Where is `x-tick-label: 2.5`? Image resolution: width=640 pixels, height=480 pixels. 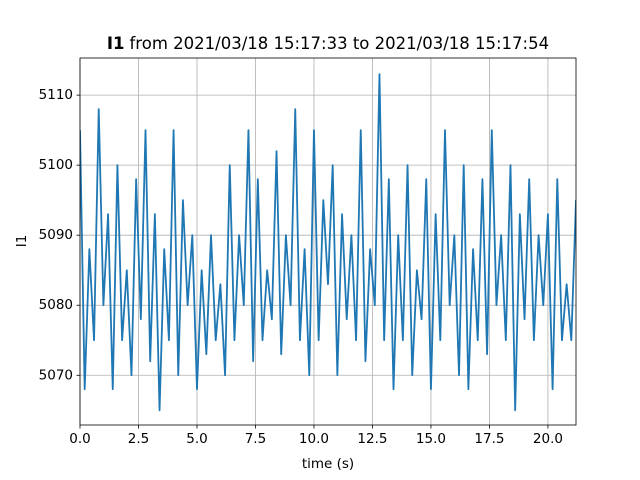 x-tick-label: 2.5 is located at coordinates (138, 439).